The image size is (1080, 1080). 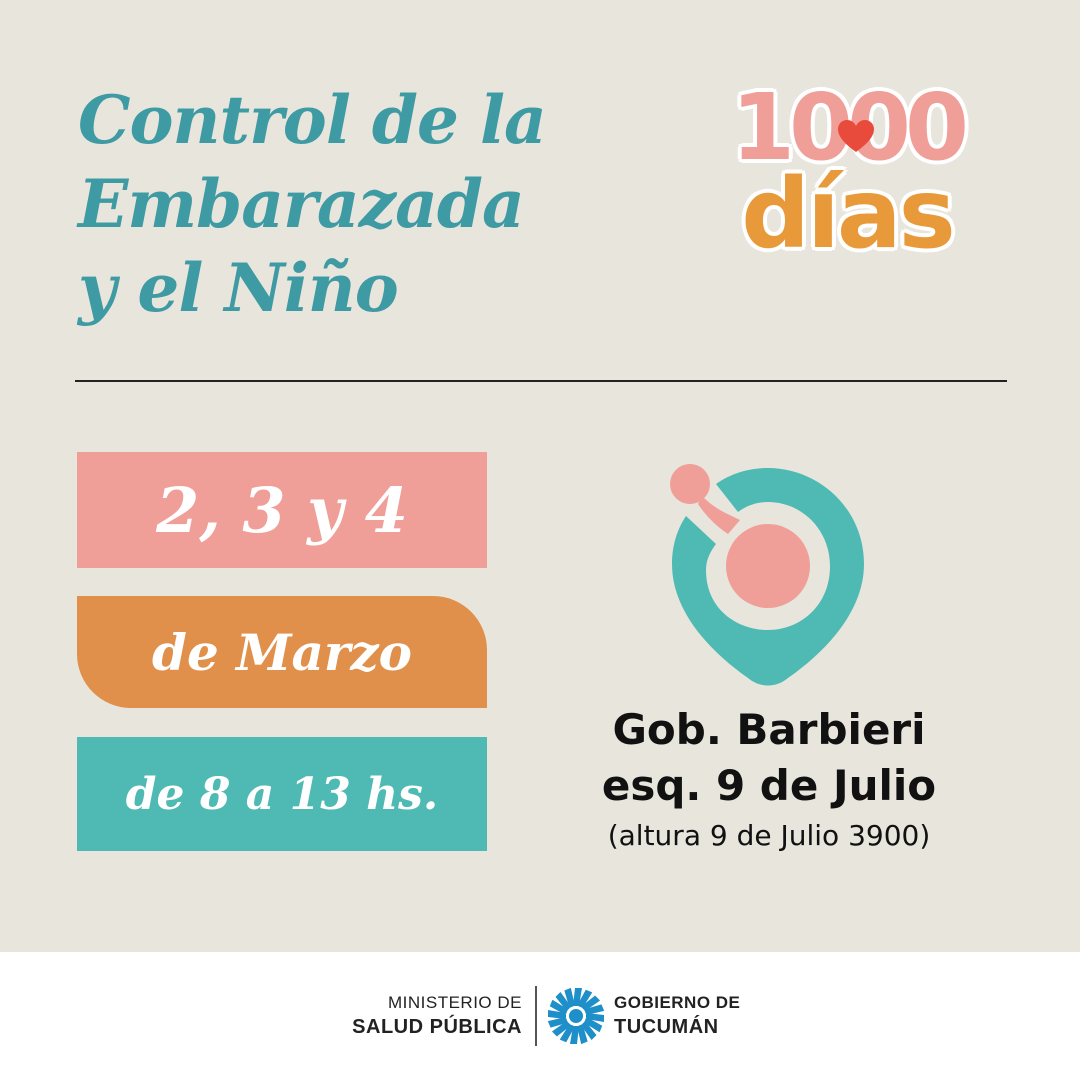 I want to click on government-label: GOBIERNO DE TUCUMÁN, so click(x=677, y=1016).